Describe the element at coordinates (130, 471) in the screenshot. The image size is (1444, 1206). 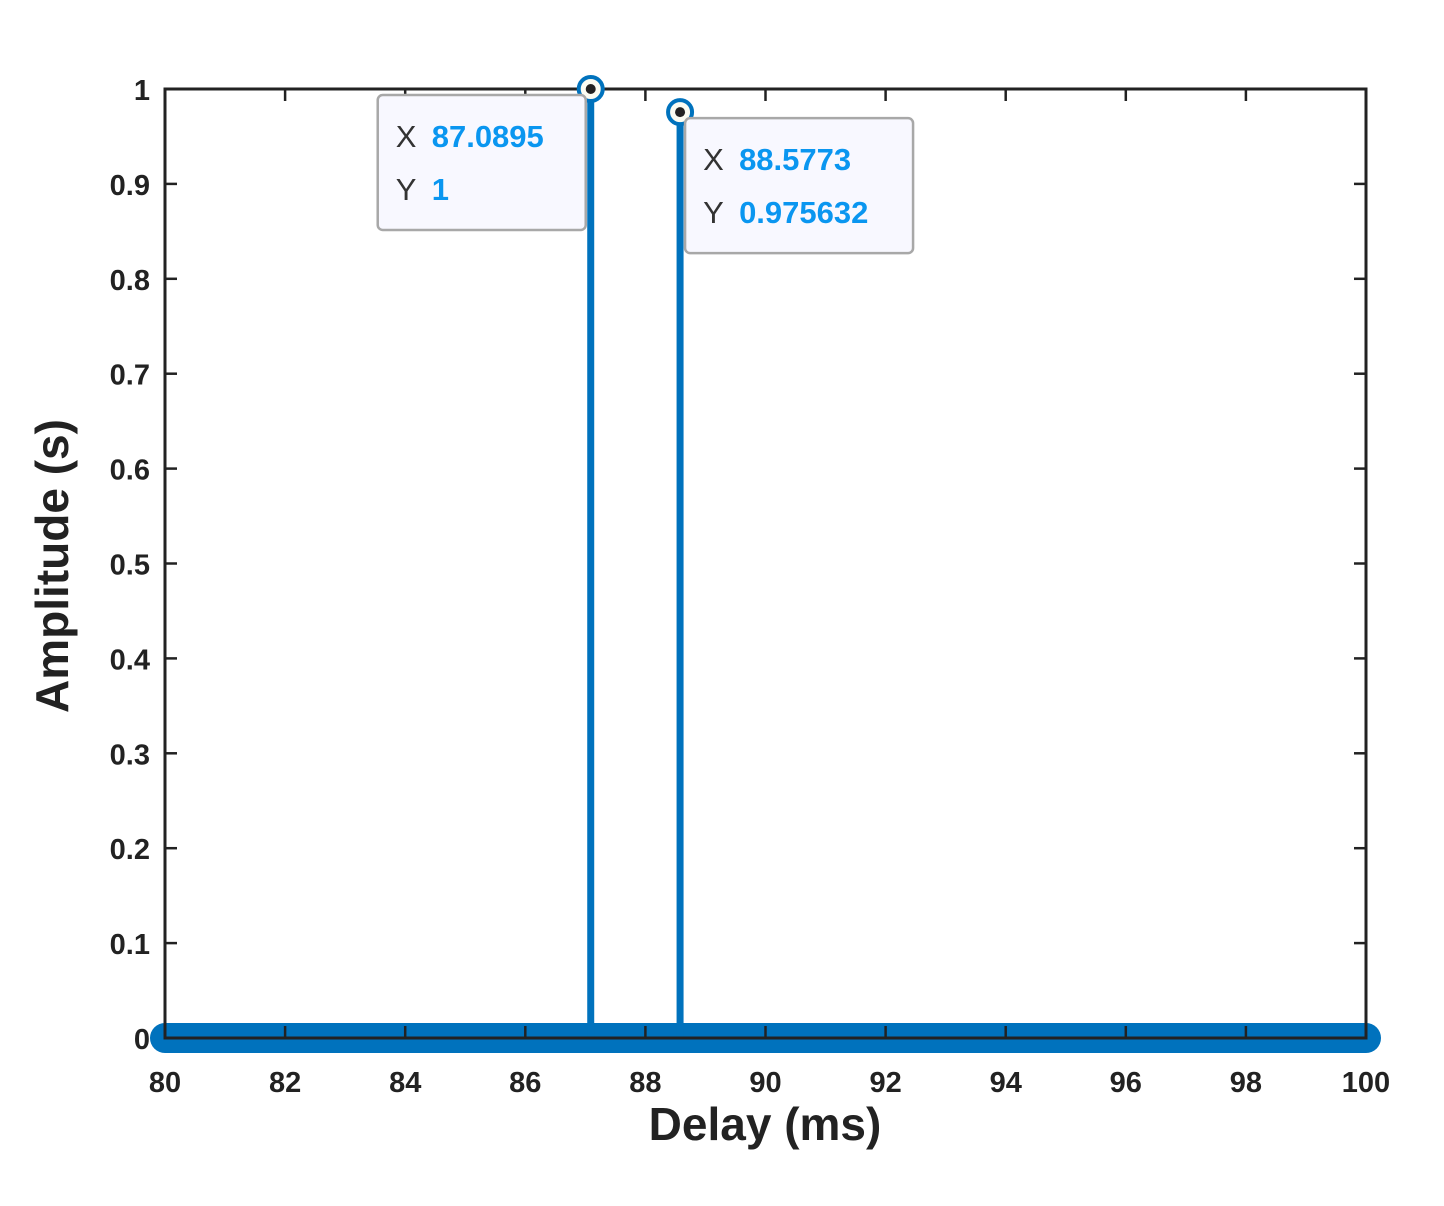
I see `y-tick-label: 0.6` at that location.